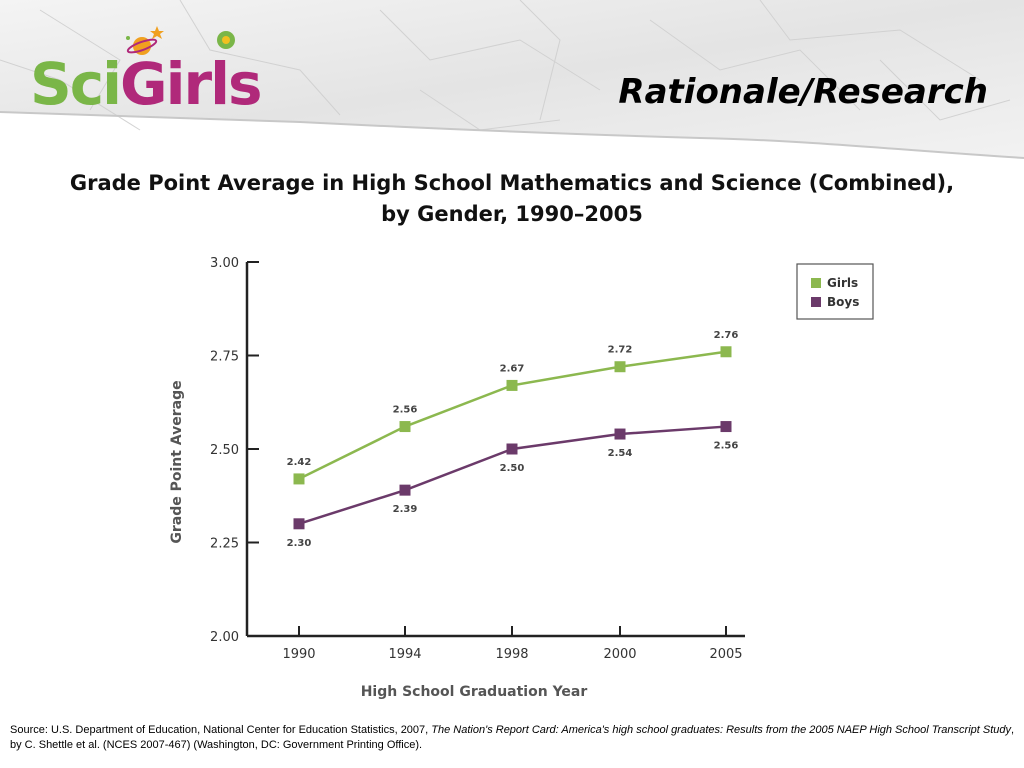 The height and width of the screenshot is (768, 1024). Describe the element at coordinates (142, 45) in the screenshot. I see `planet-icon` at that location.